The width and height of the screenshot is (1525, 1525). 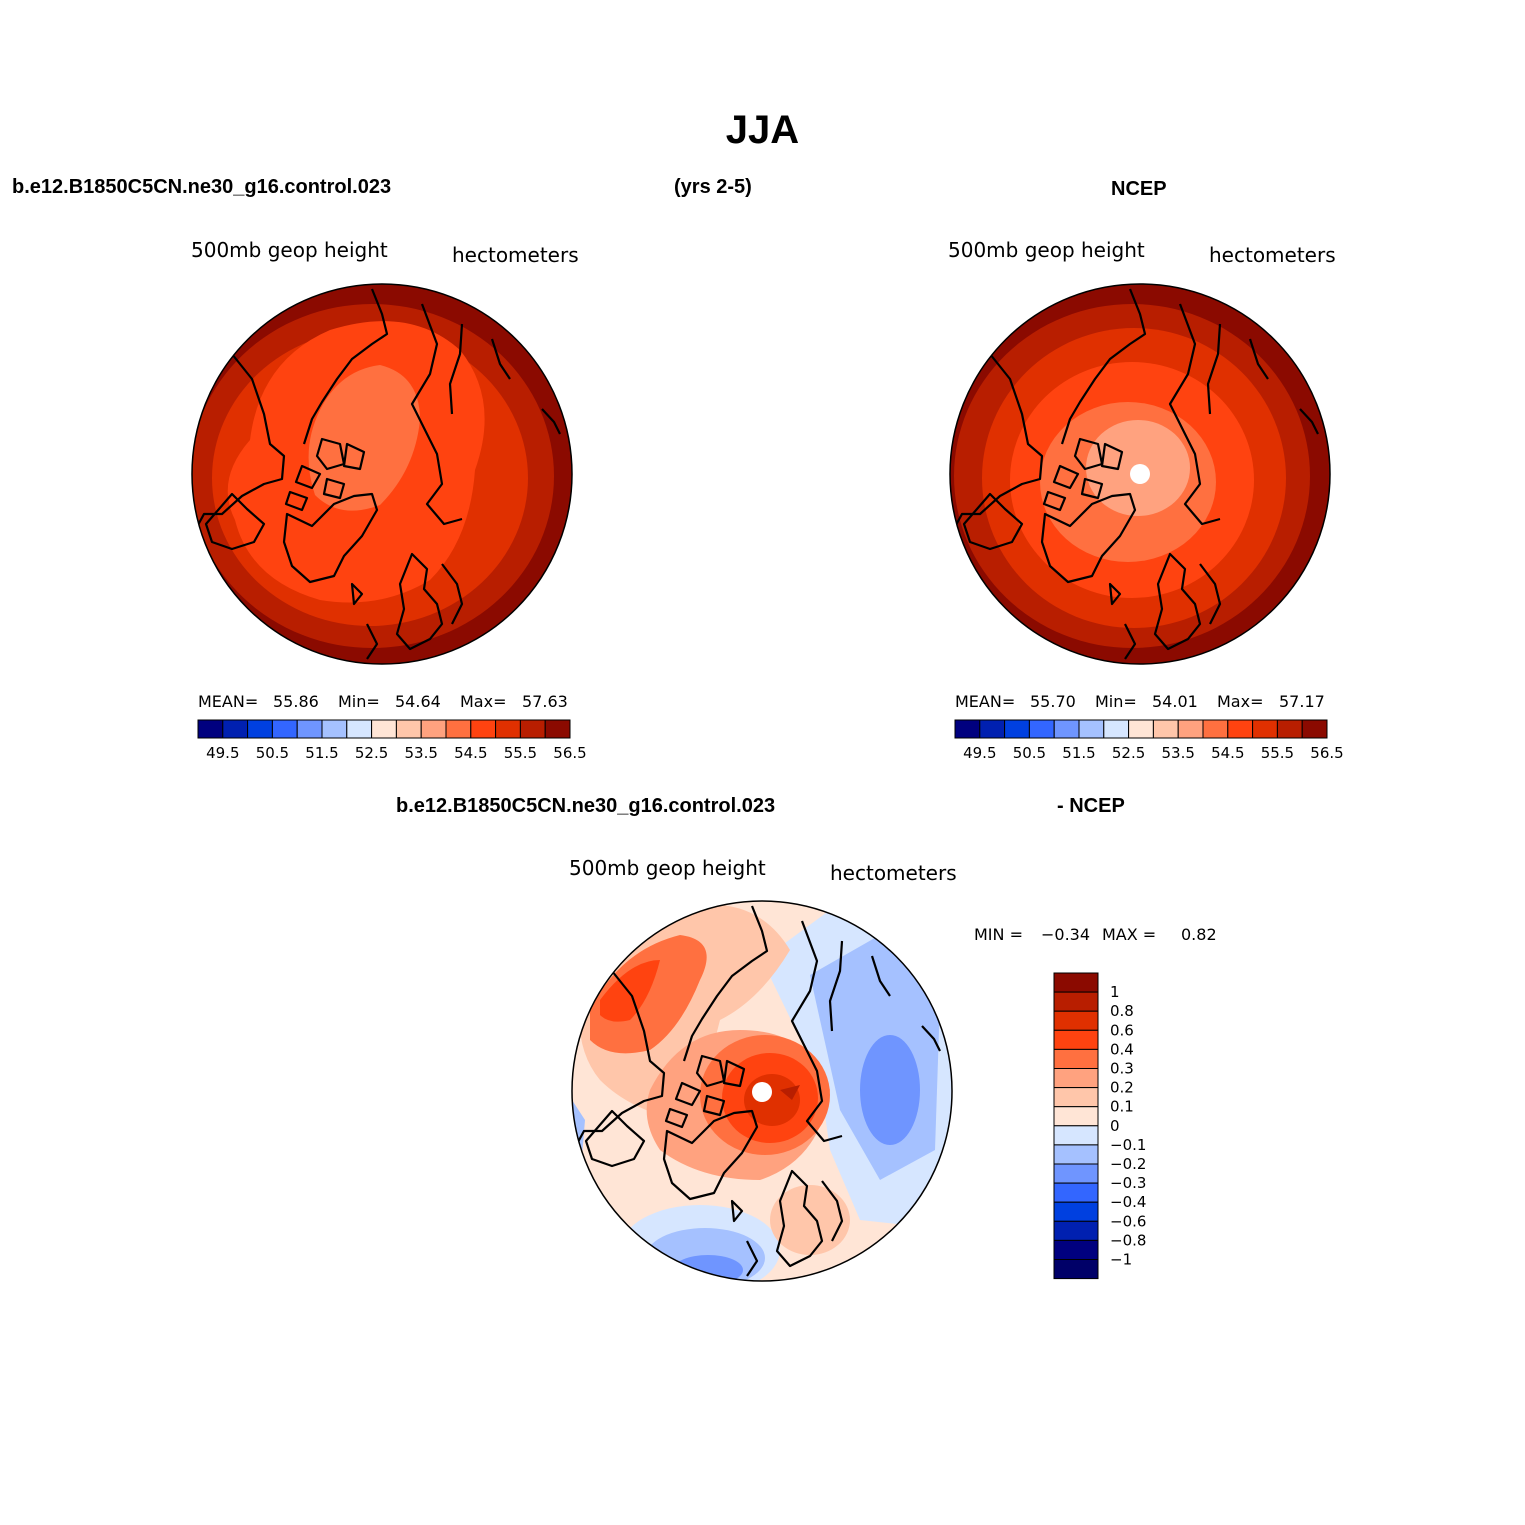 I want to click on ncep-colorbar-tick-label: 50.5, so click(x=1029, y=753).